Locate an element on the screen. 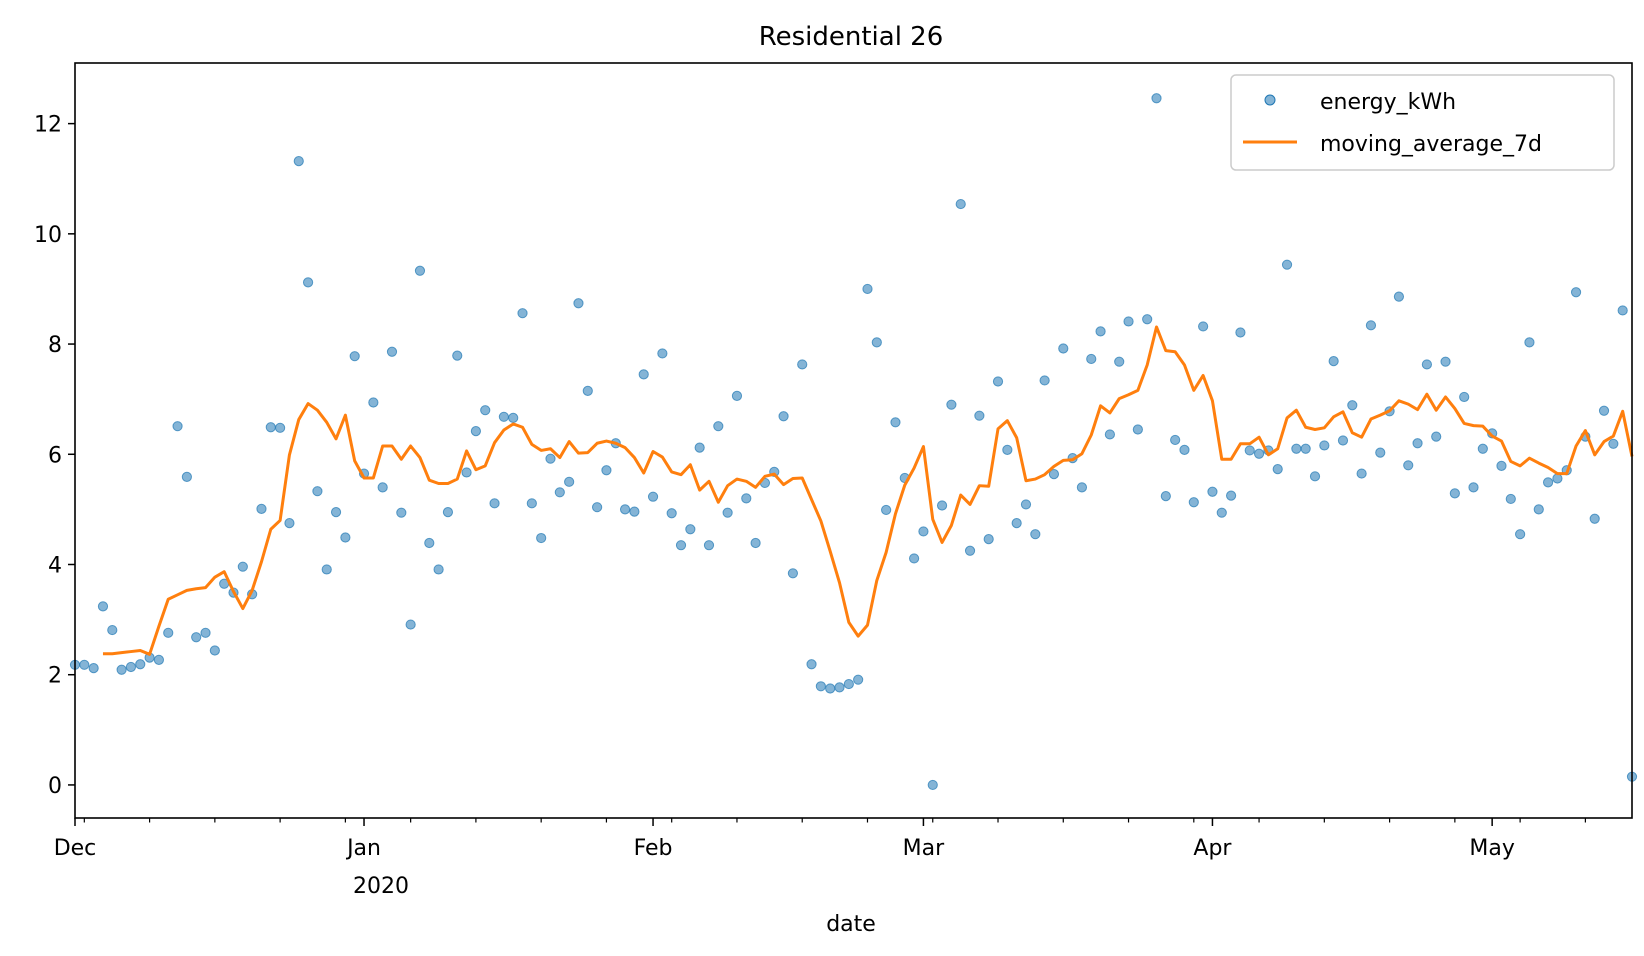 The height and width of the screenshot is (956, 1644). legend-marker-energy-kwh is located at coordinates (1270, 100).